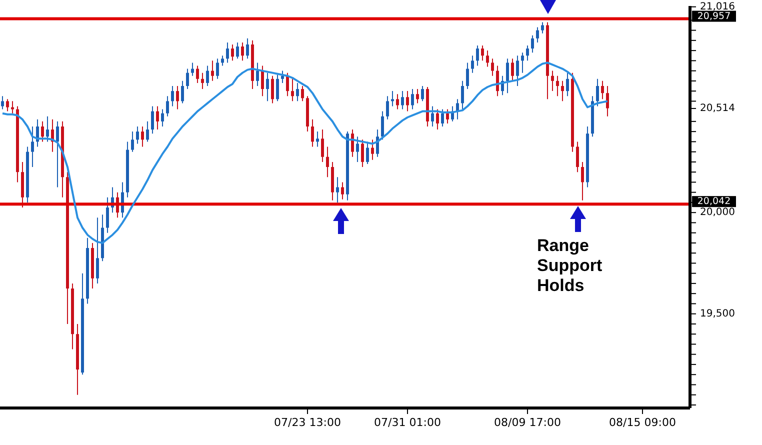 This screenshot has height=445, width=762. What do you see at coordinates (717, 314) in the screenshot?
I see `y-tick-label: 19,500` at bounding box center [717, 314].